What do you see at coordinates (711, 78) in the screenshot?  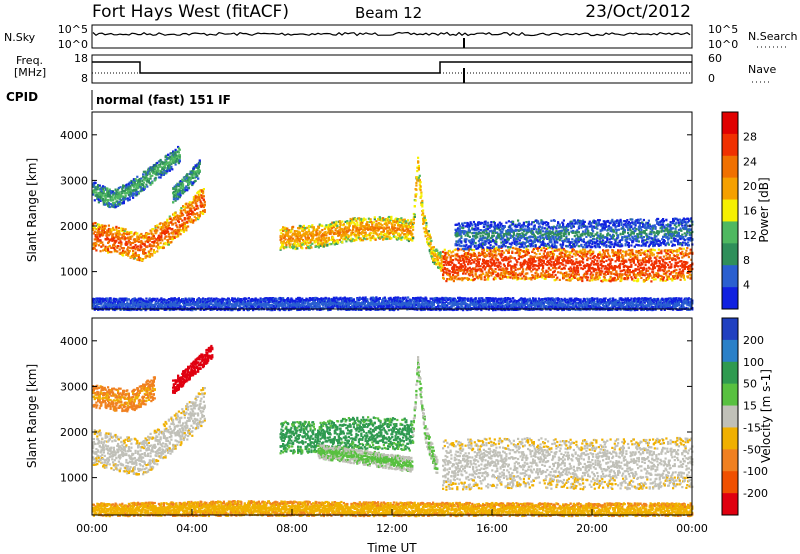 I see `nave-tick-bottom: 0` at bounding box center [711, 78].